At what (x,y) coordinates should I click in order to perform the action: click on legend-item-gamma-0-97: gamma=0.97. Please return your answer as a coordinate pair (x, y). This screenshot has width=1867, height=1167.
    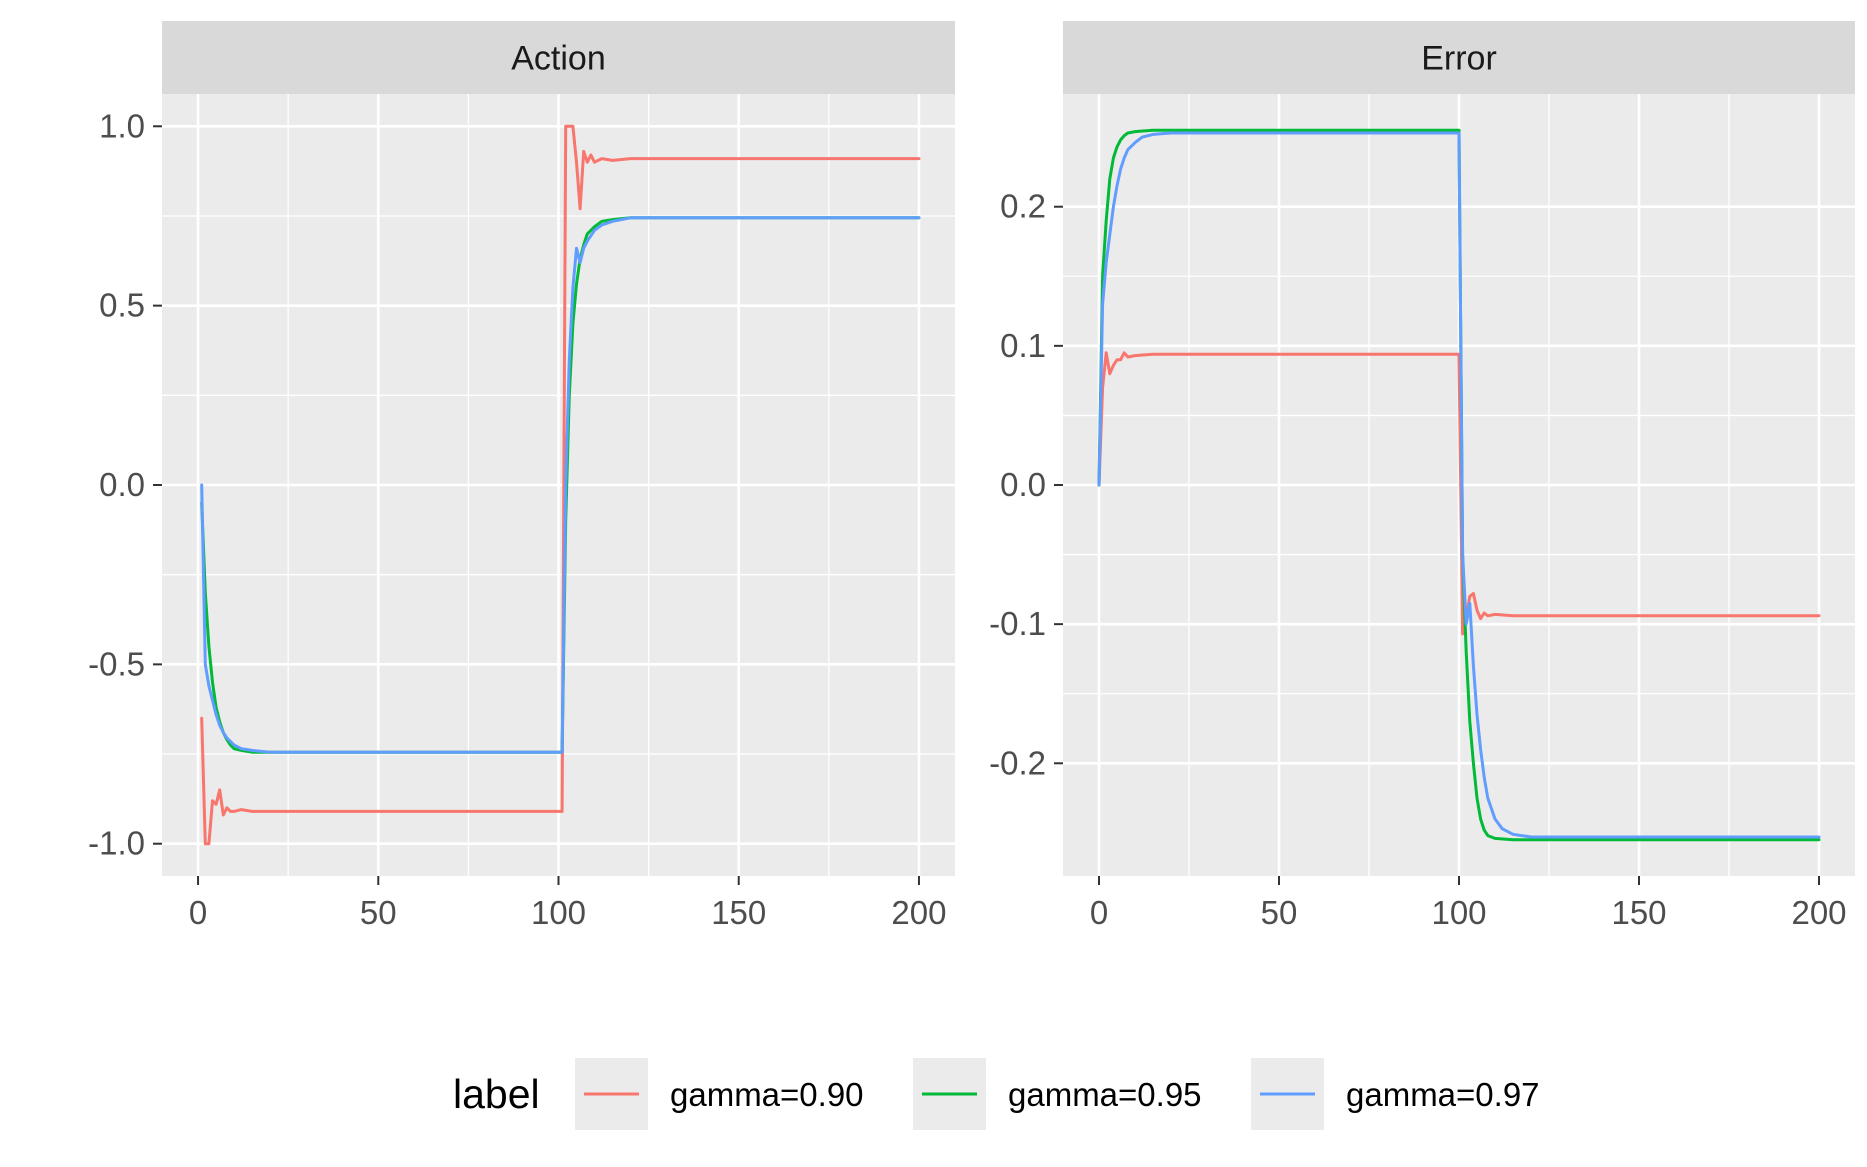
    Looking at the image, I should click on (1395, 1094).